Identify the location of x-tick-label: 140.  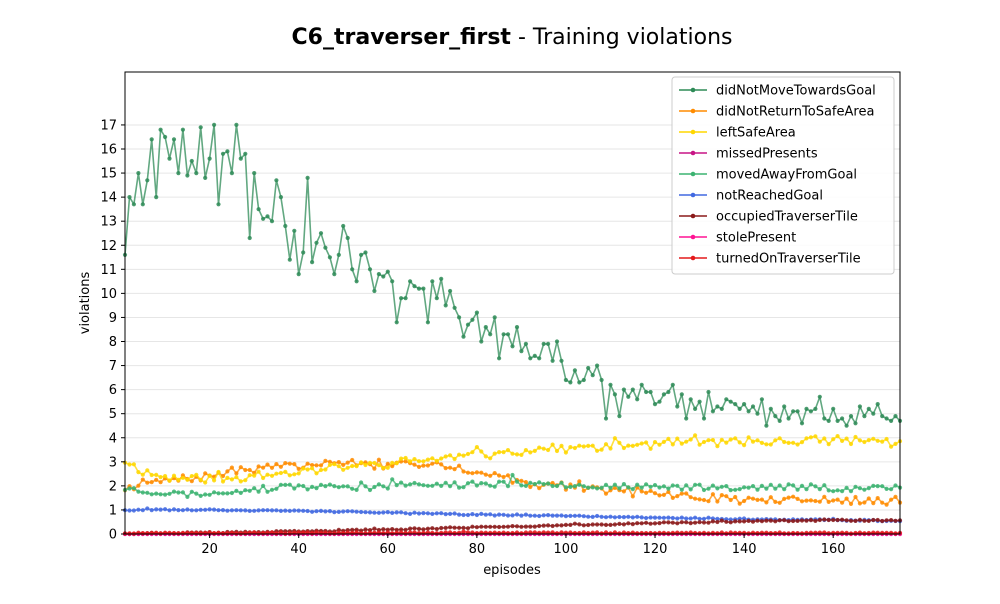
(744, 549).